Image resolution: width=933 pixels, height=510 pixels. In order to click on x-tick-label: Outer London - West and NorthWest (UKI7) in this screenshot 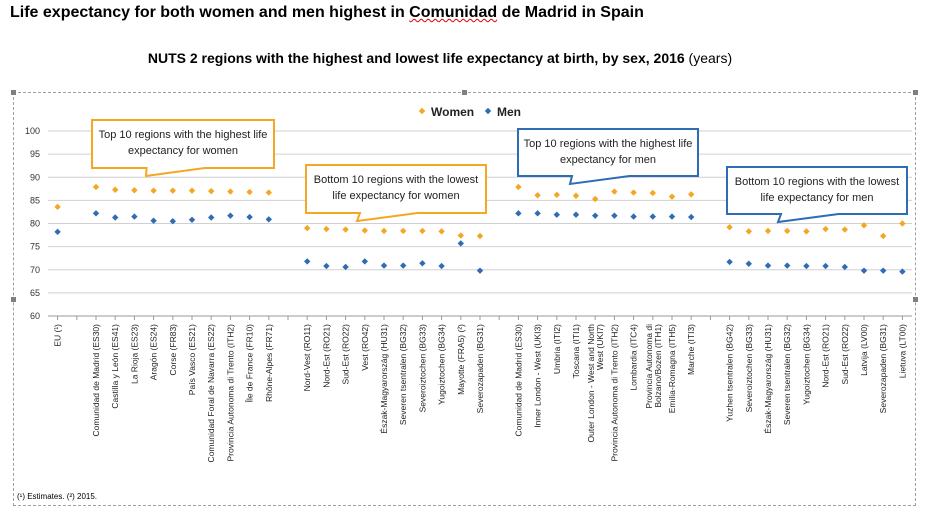, I will do `click(595, 383)`.